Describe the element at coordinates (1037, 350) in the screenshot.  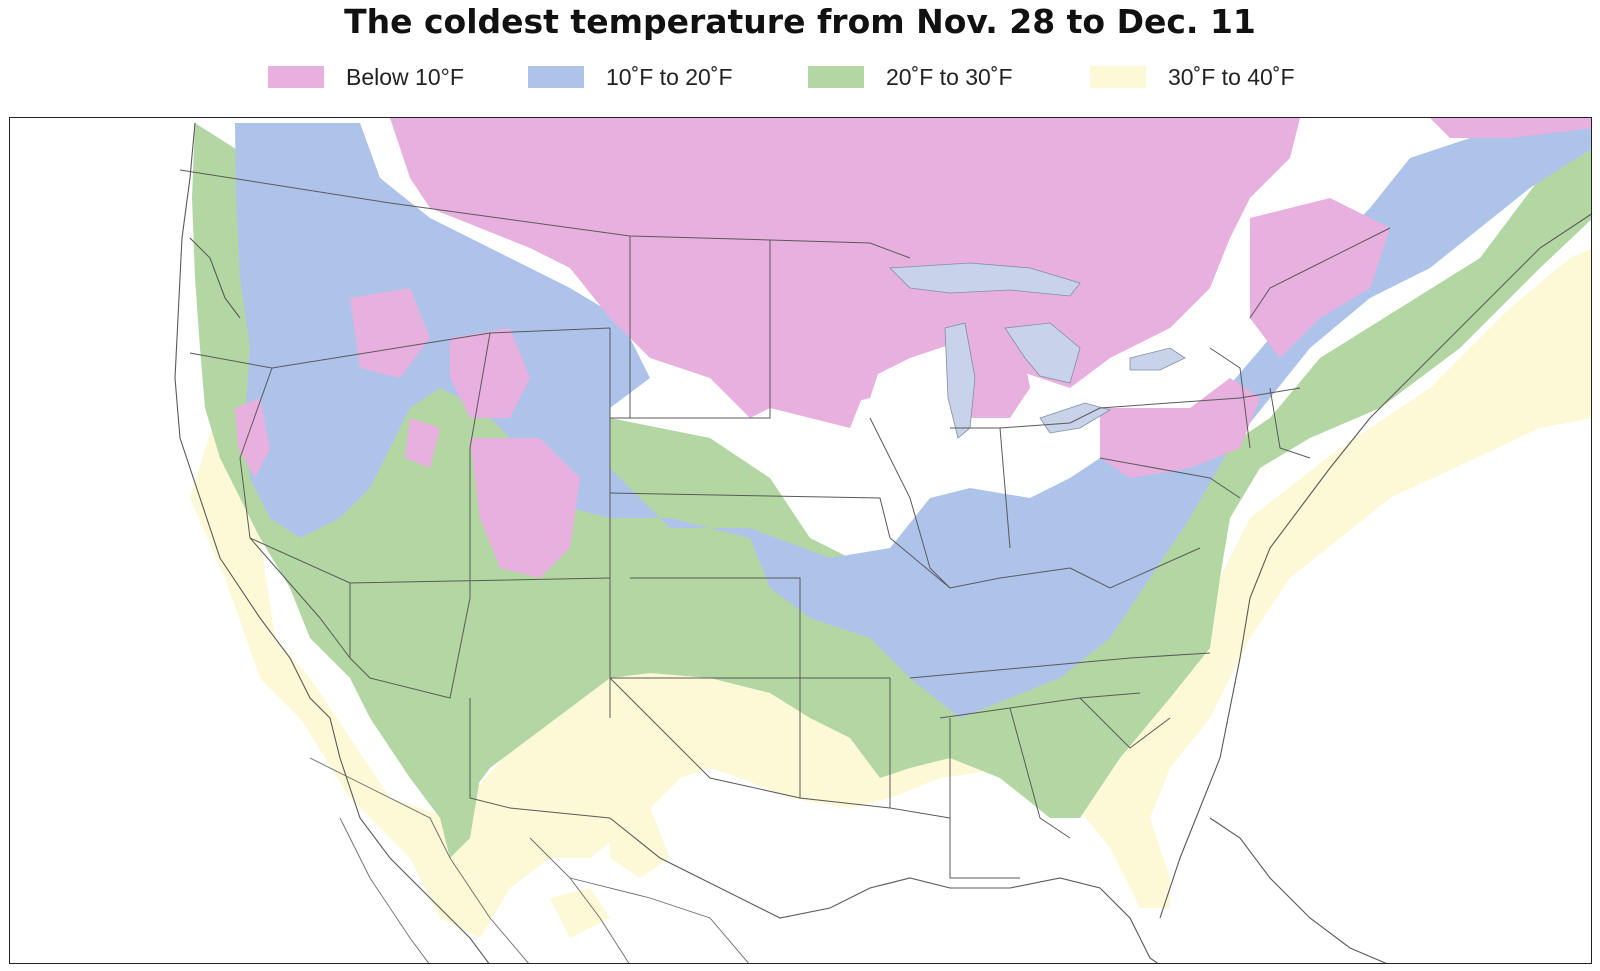
I see `great-lakes` at that location.